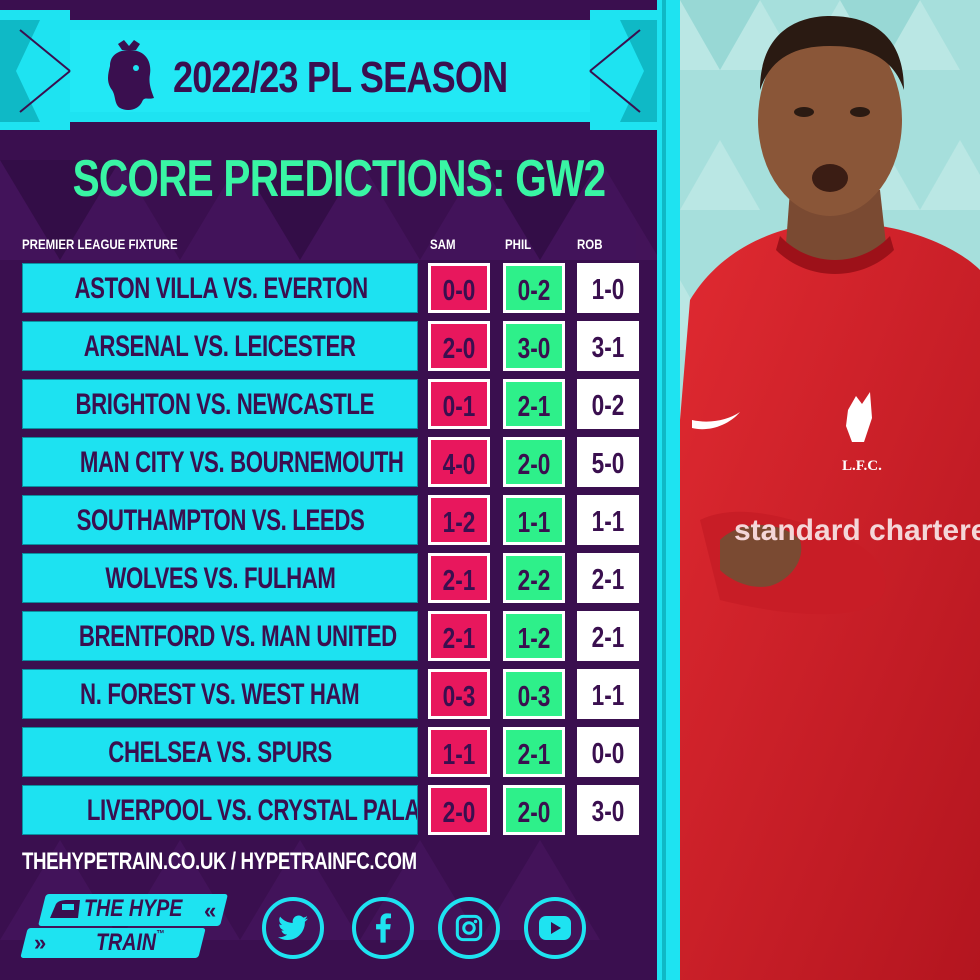 The width and height of the screenshot is (980, 980). I want to click on sam-prediction: 1-2, so click(459, 520).